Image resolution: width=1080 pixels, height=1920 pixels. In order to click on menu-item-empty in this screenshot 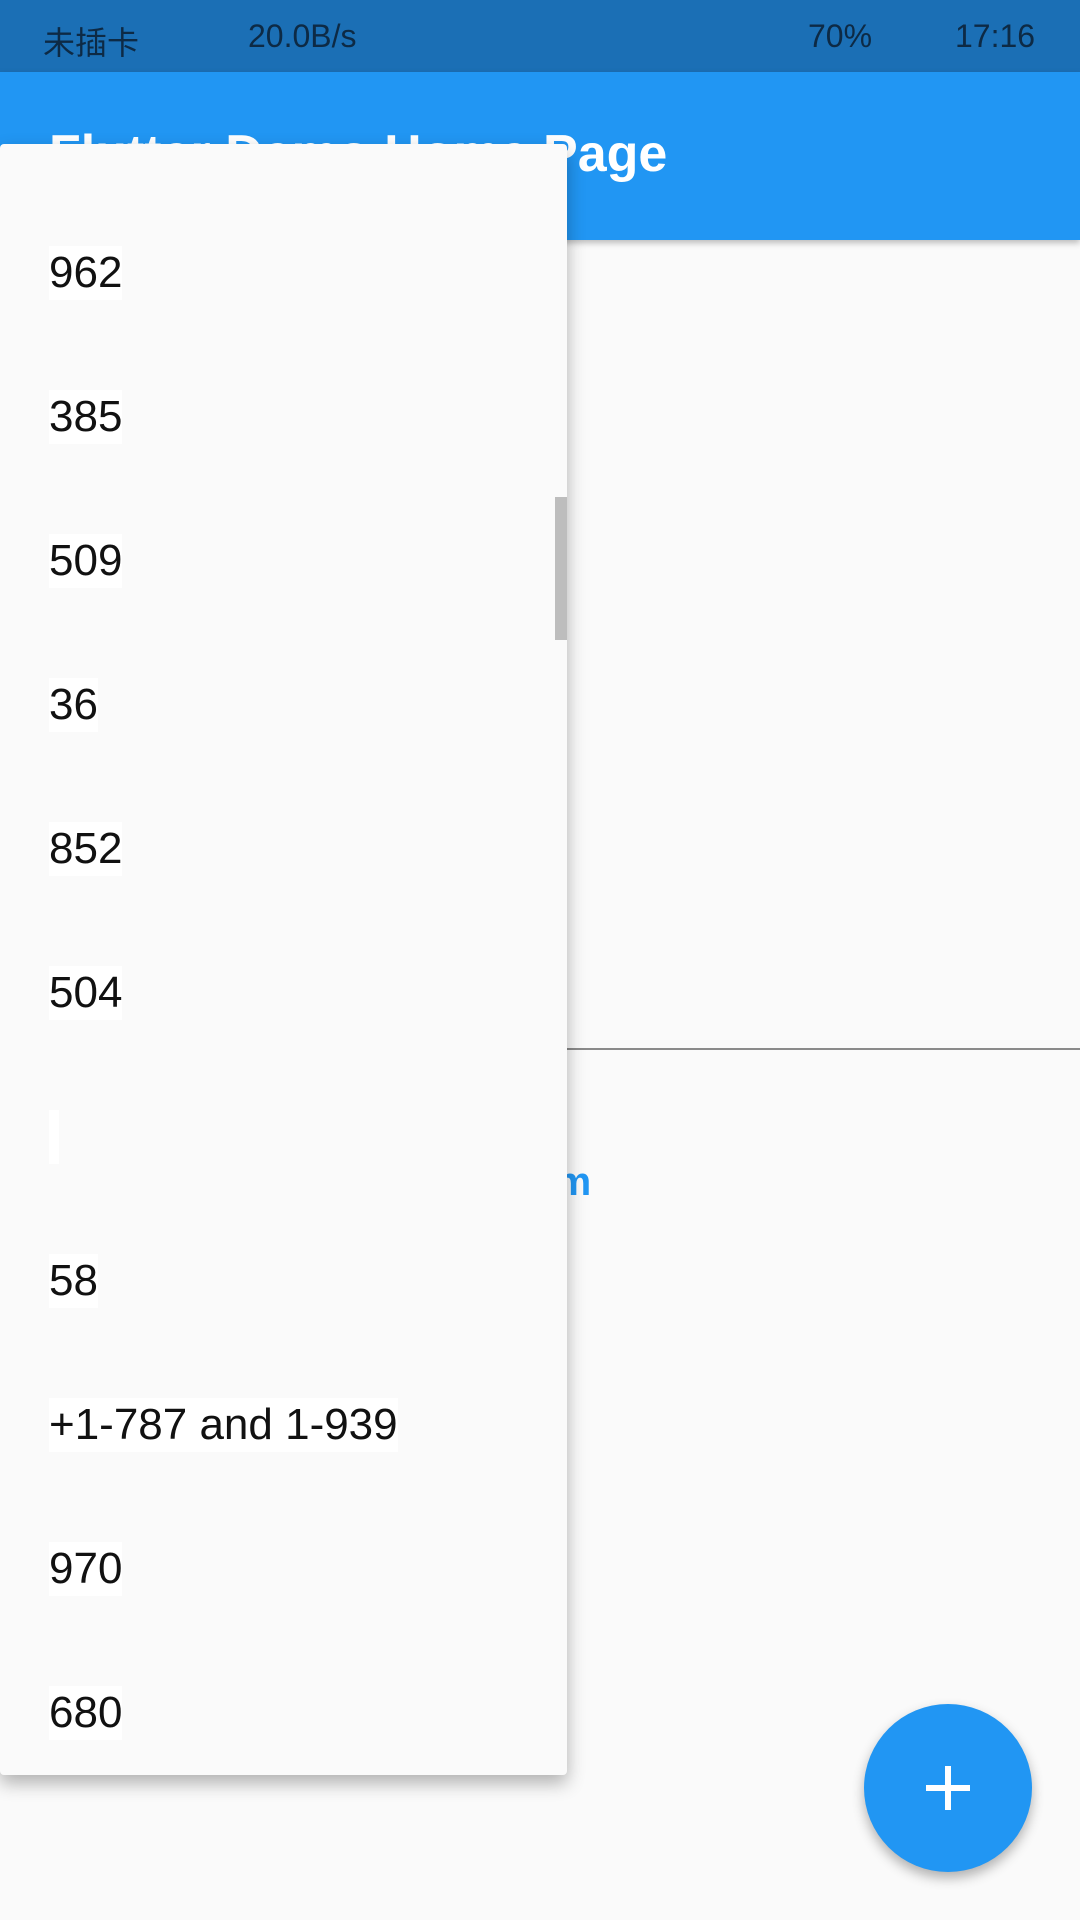, I will do `click(54, 1137)`.